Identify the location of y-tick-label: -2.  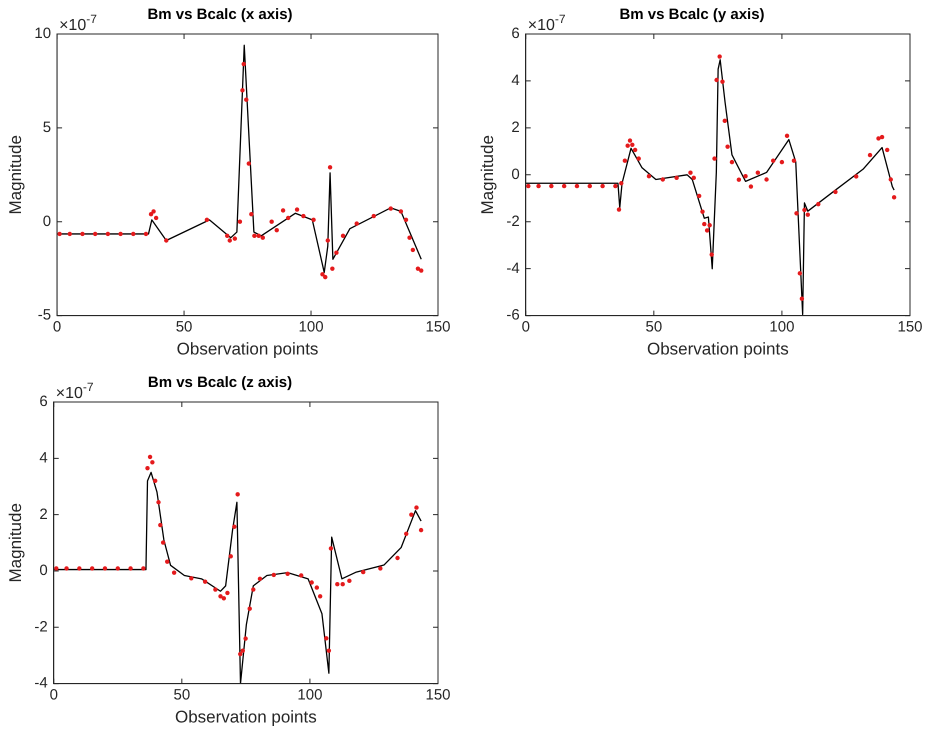
(41, 627).